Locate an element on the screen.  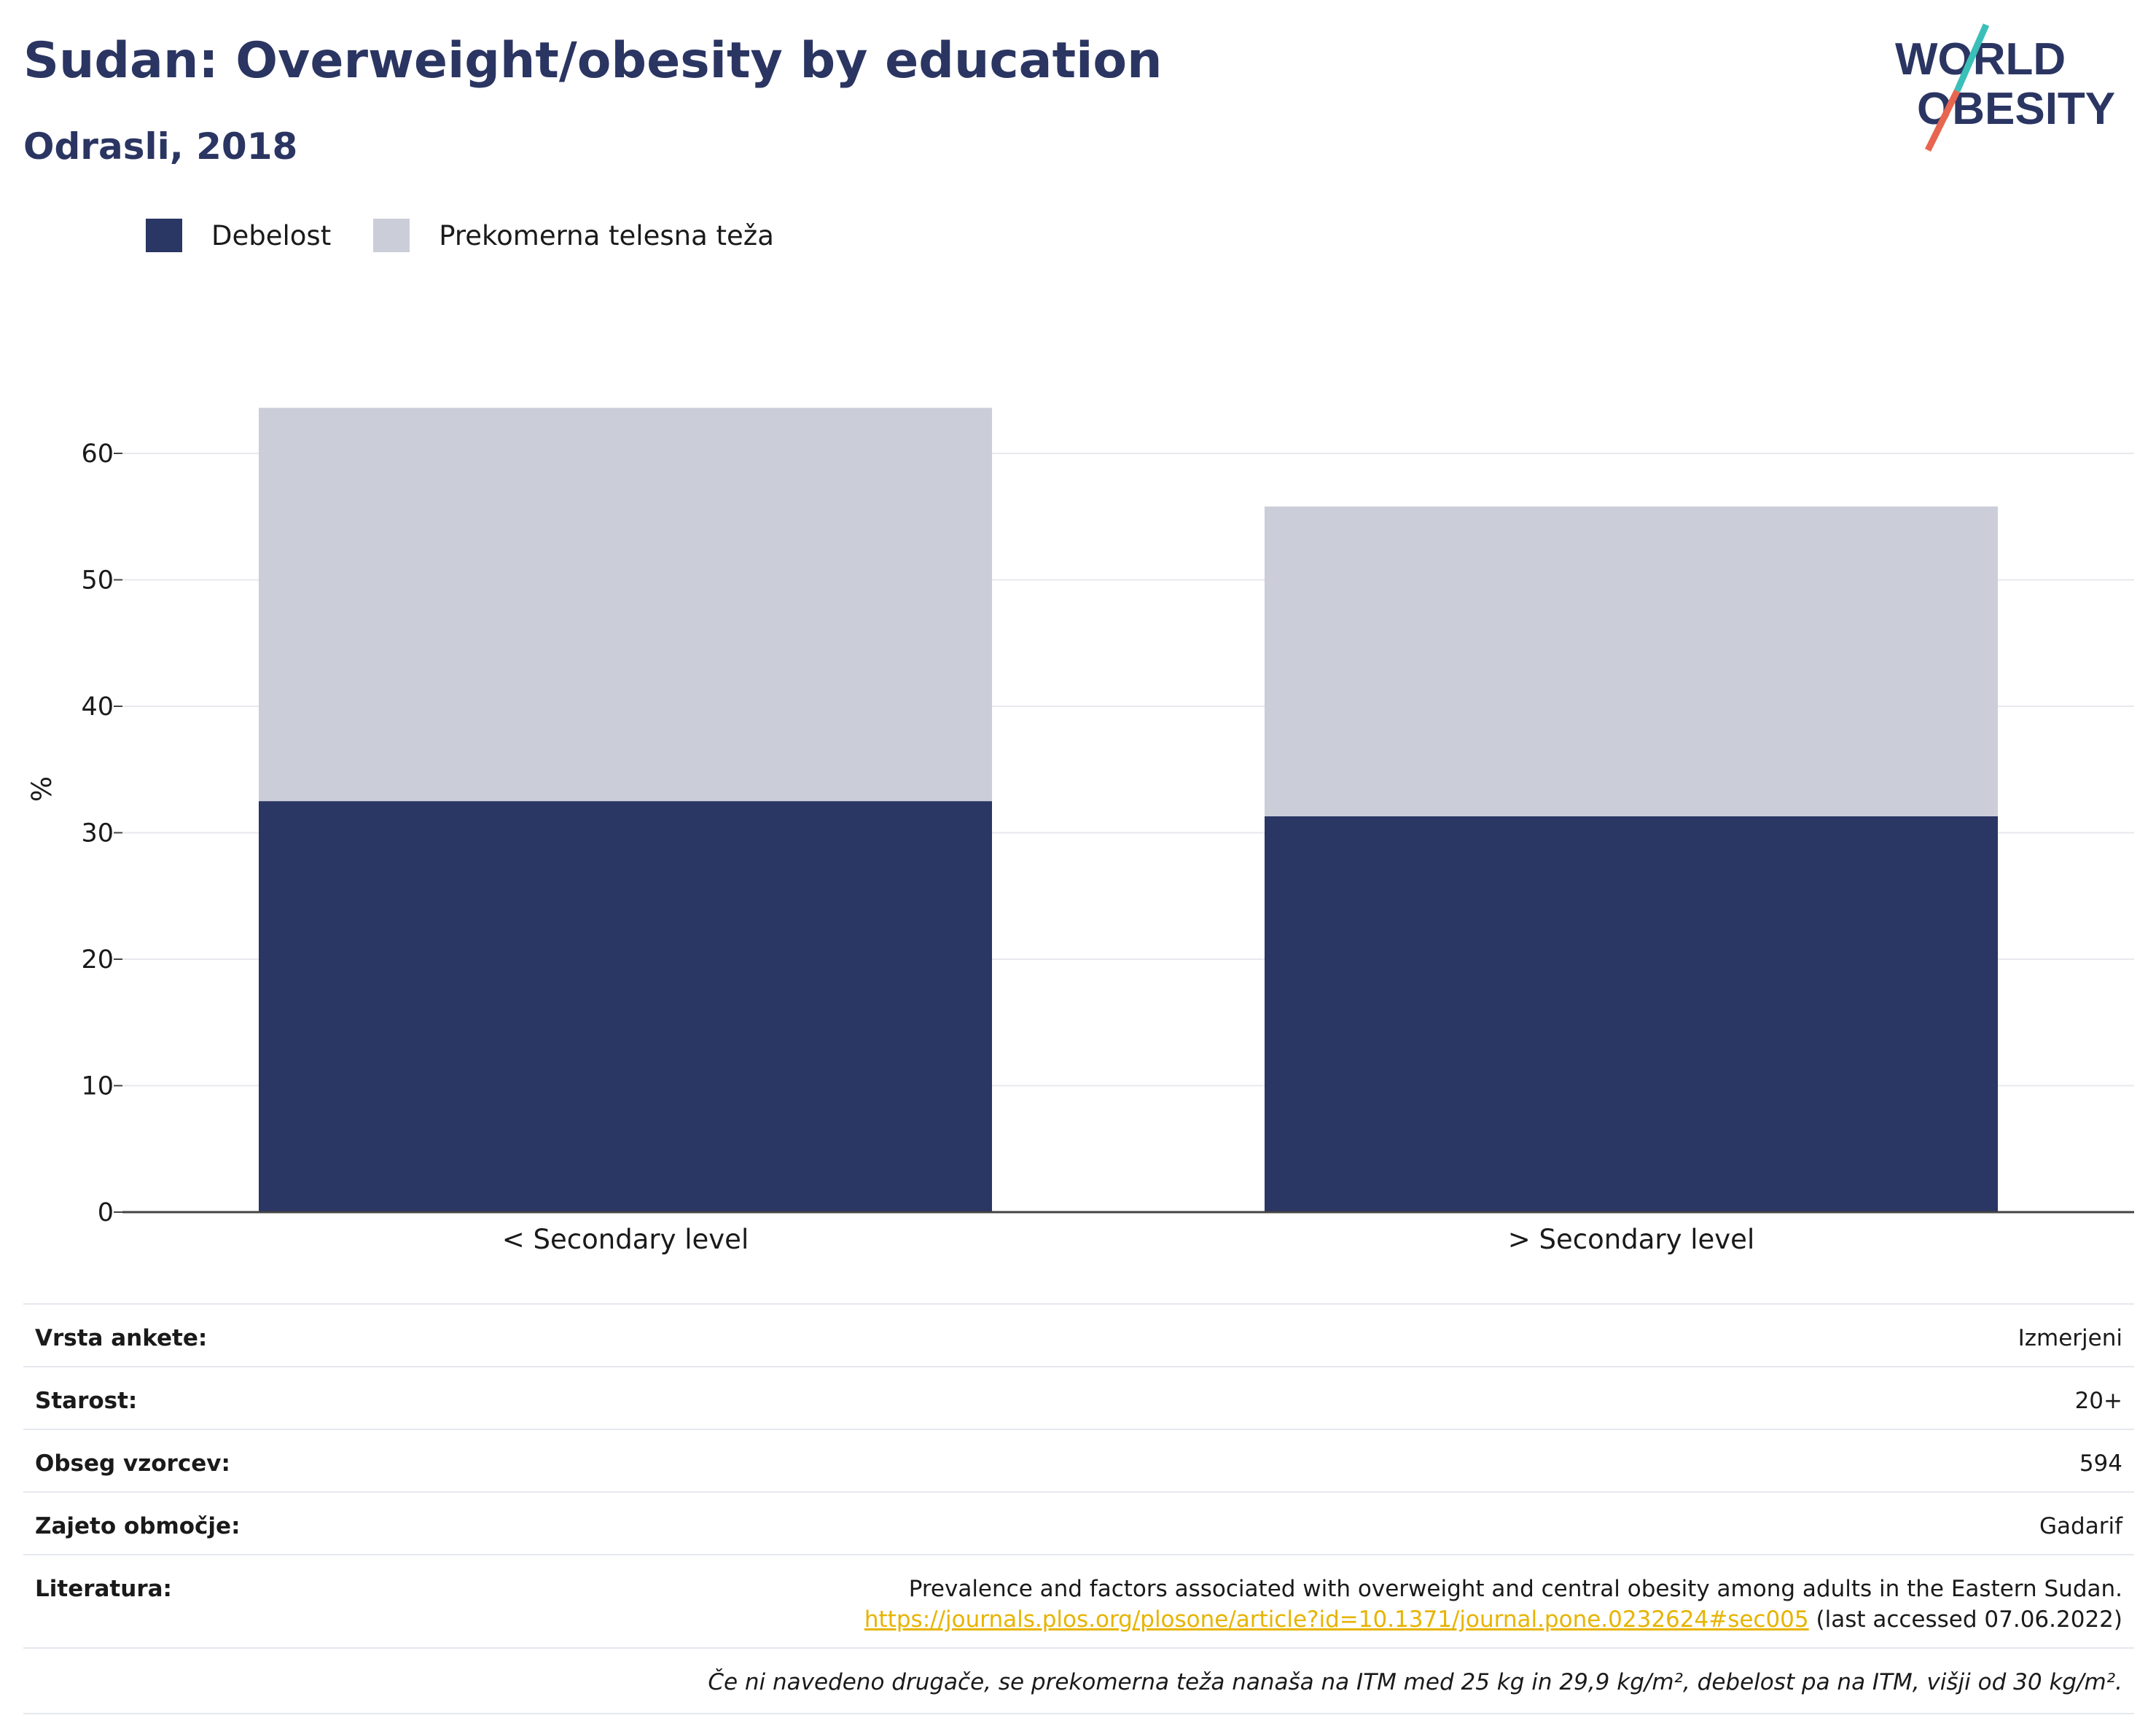
y-tick-label: 20 is located at coordinates (98, 960).